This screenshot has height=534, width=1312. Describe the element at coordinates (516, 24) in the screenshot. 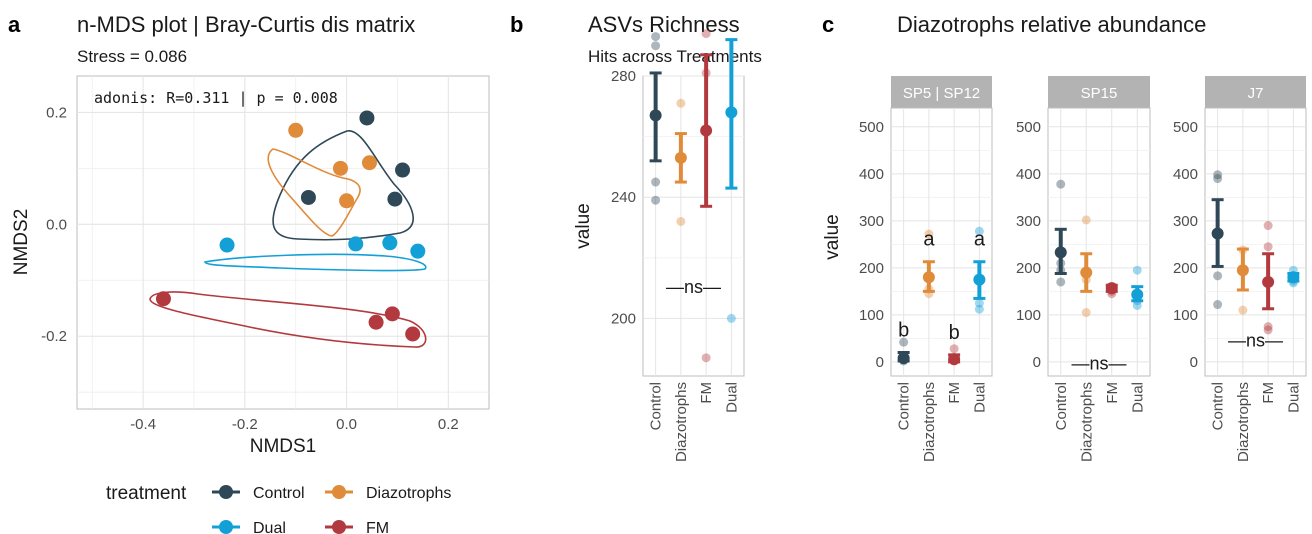

I see `panel-label-b: b` at that location.